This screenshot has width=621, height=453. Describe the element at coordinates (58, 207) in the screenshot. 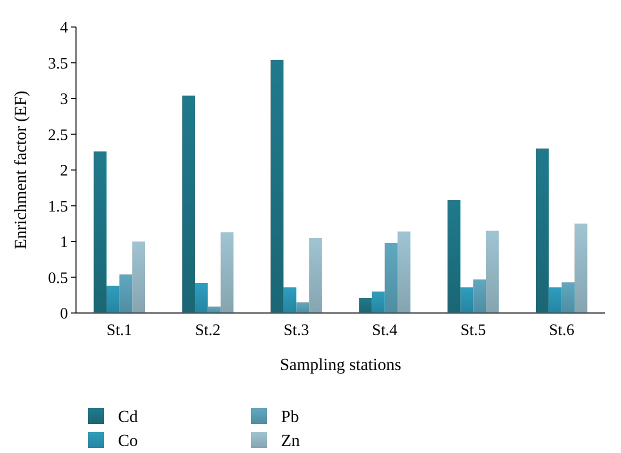

I see `y-tick-label: 1.5` at that location.